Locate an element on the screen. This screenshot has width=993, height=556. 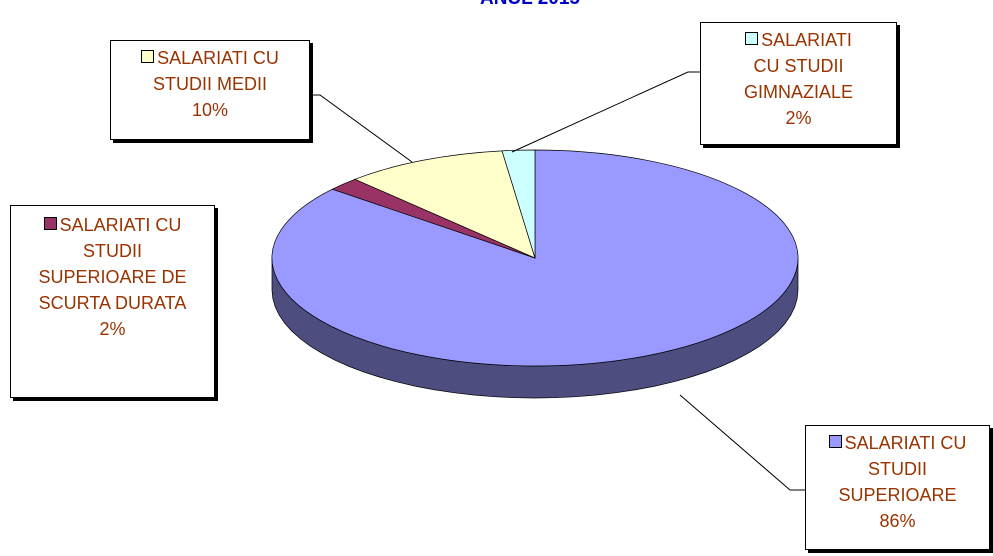
chart-title: ANUL 2015 is located at coordinates (530, 5).